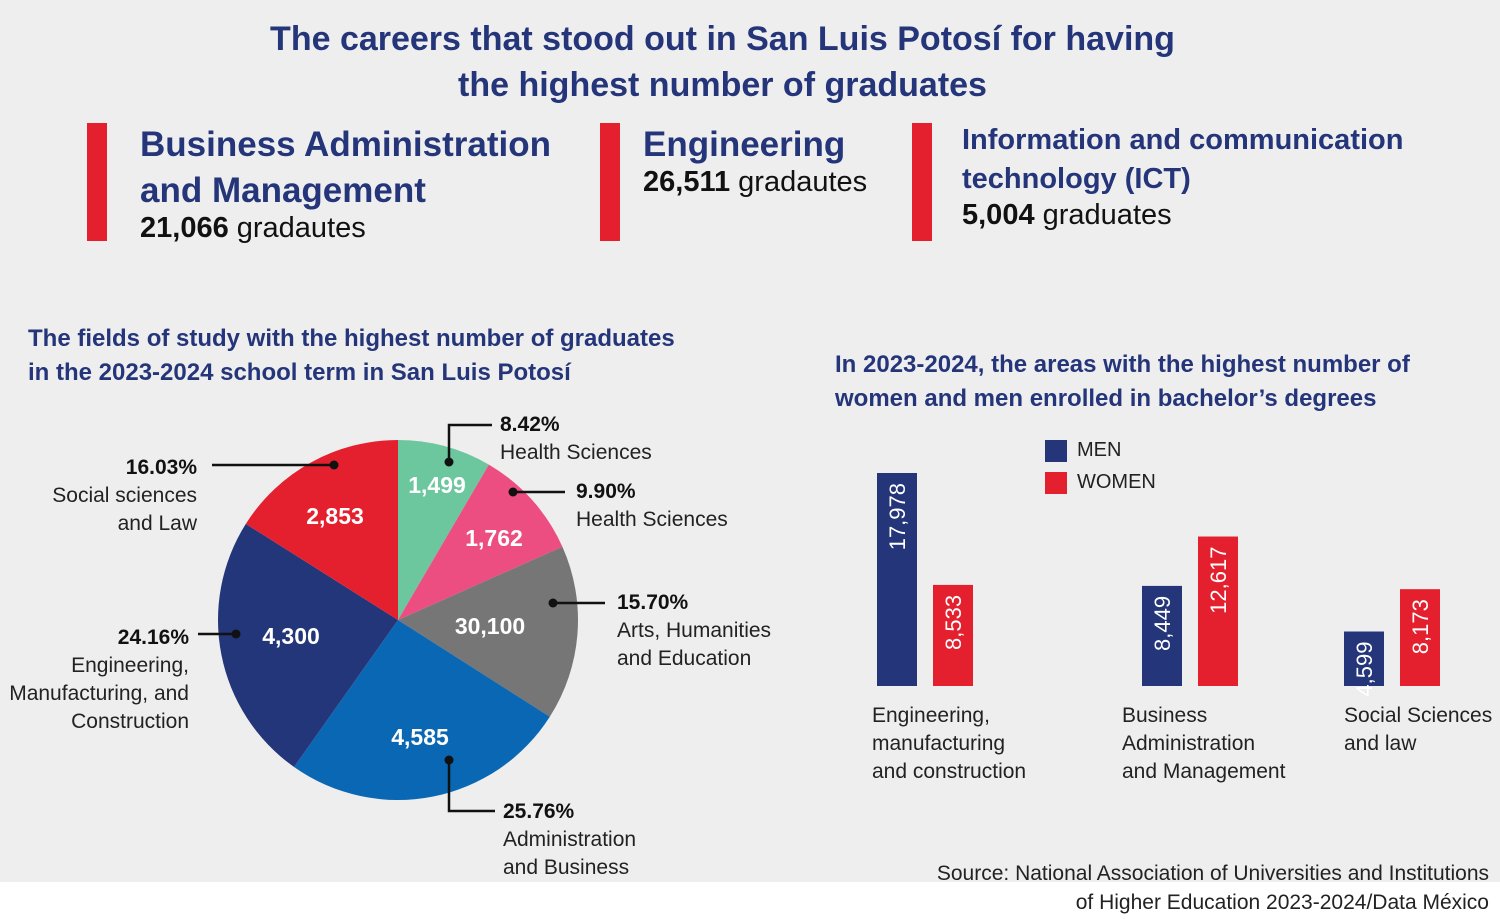 Image resolution: width=1500 pixels, height=919 pixels. What do you see at coordinates (1099, 450) in the screenshot?
I see `legend-men-label: MEN` at bounding box center [1099, 450].